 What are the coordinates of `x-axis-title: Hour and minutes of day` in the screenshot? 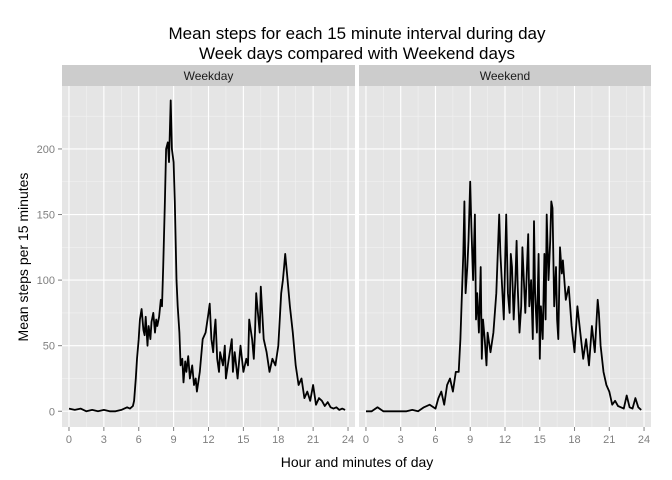 It's located at (357, 462).